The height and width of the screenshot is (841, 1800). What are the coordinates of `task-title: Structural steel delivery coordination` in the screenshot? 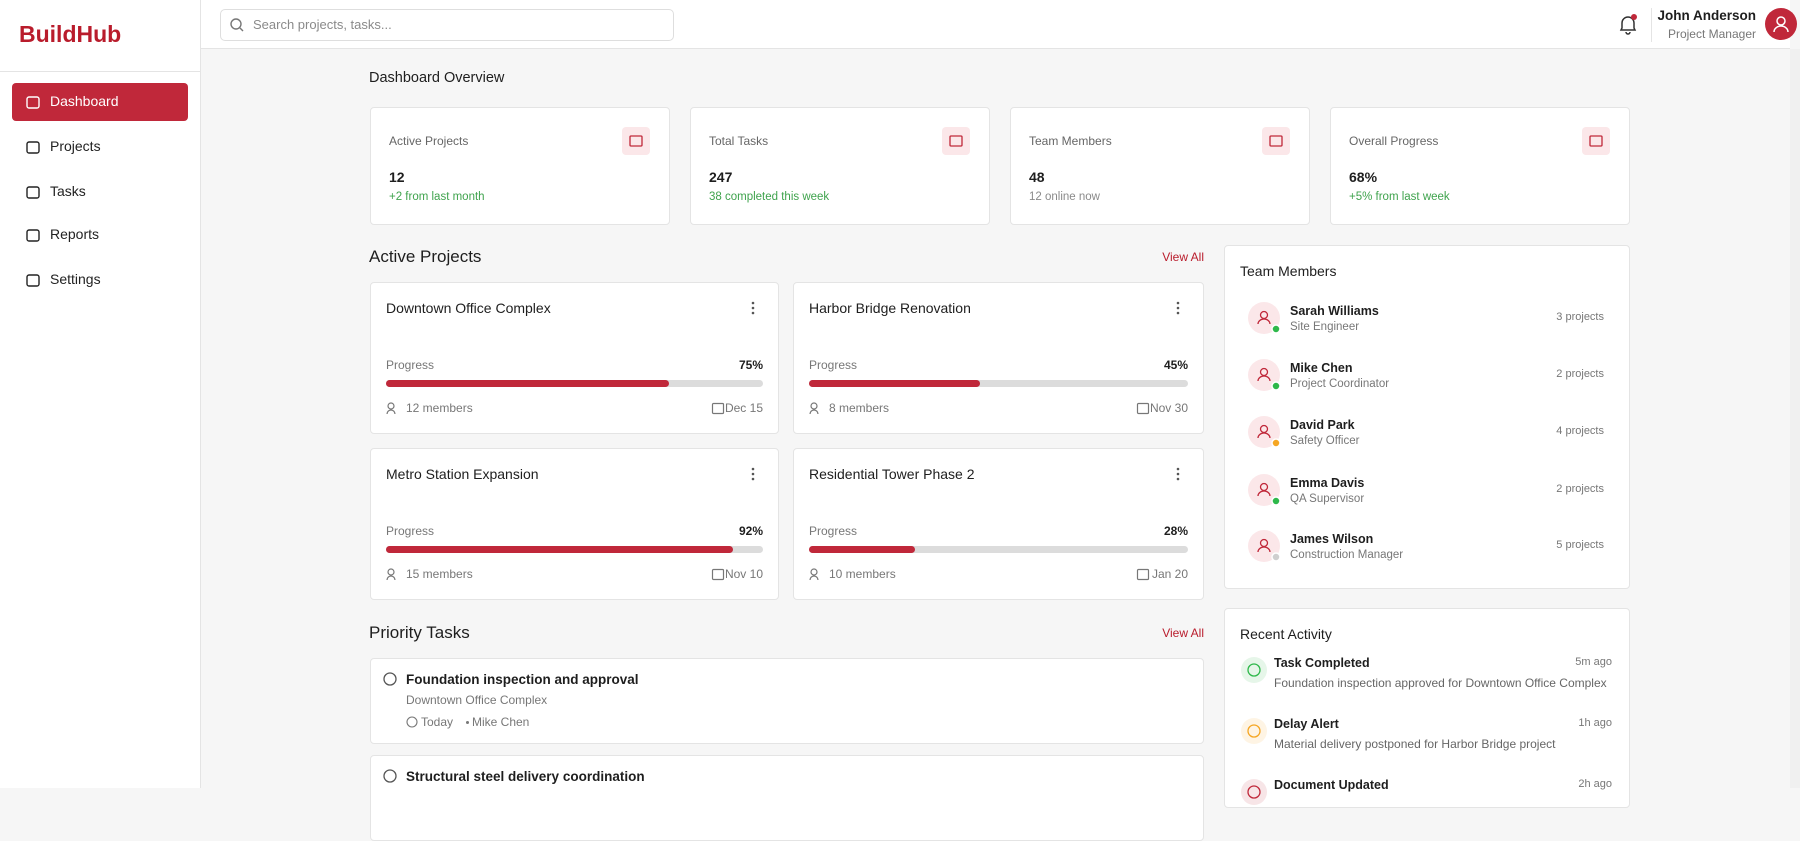 It's located at (525, 776).